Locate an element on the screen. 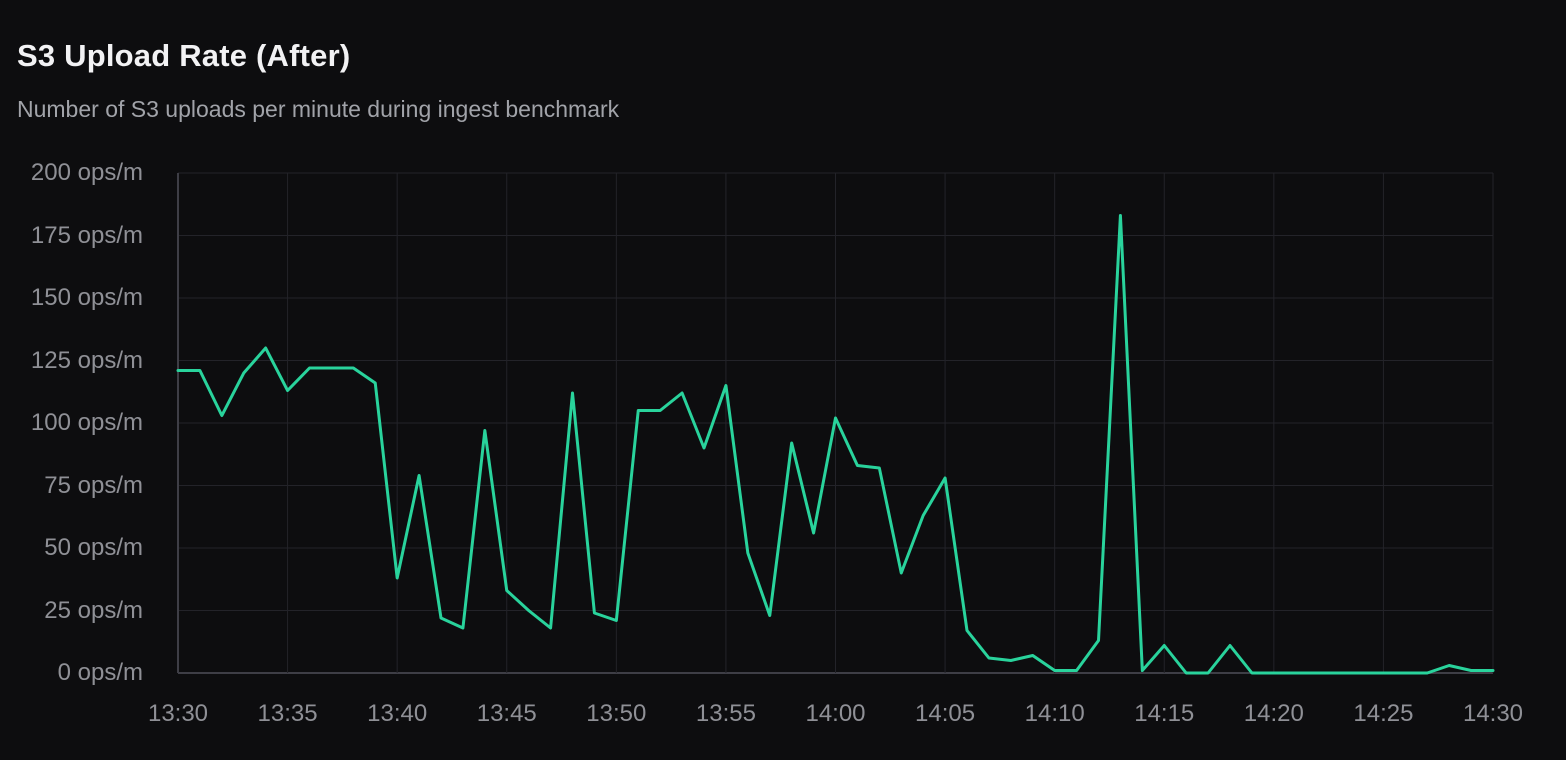  x-tick-label: 14:15 is located at coordinates (1164, 713).